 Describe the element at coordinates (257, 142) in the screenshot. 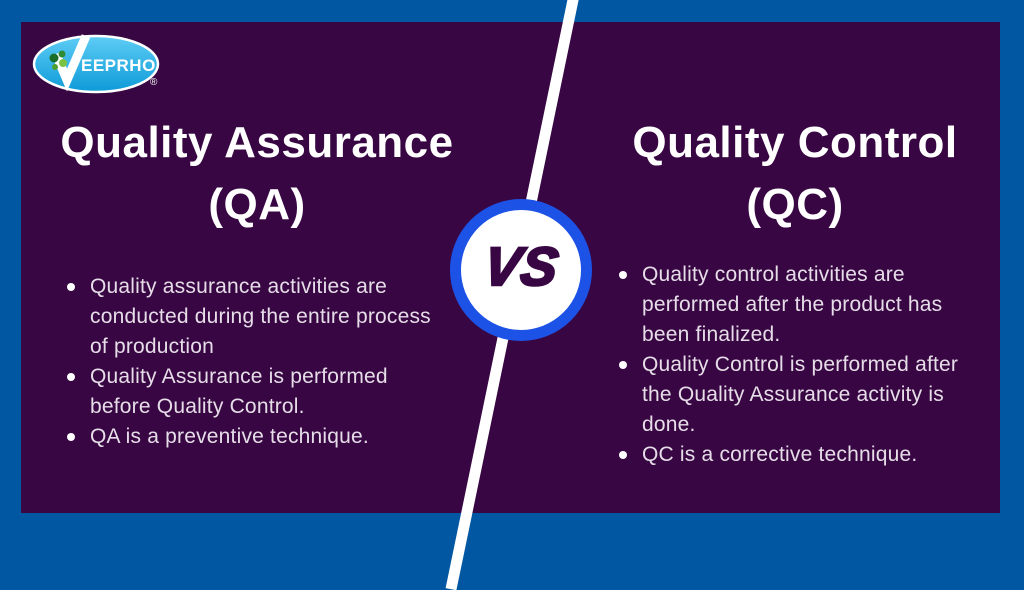

I see `qa-title: Quality Assurance` at that location.